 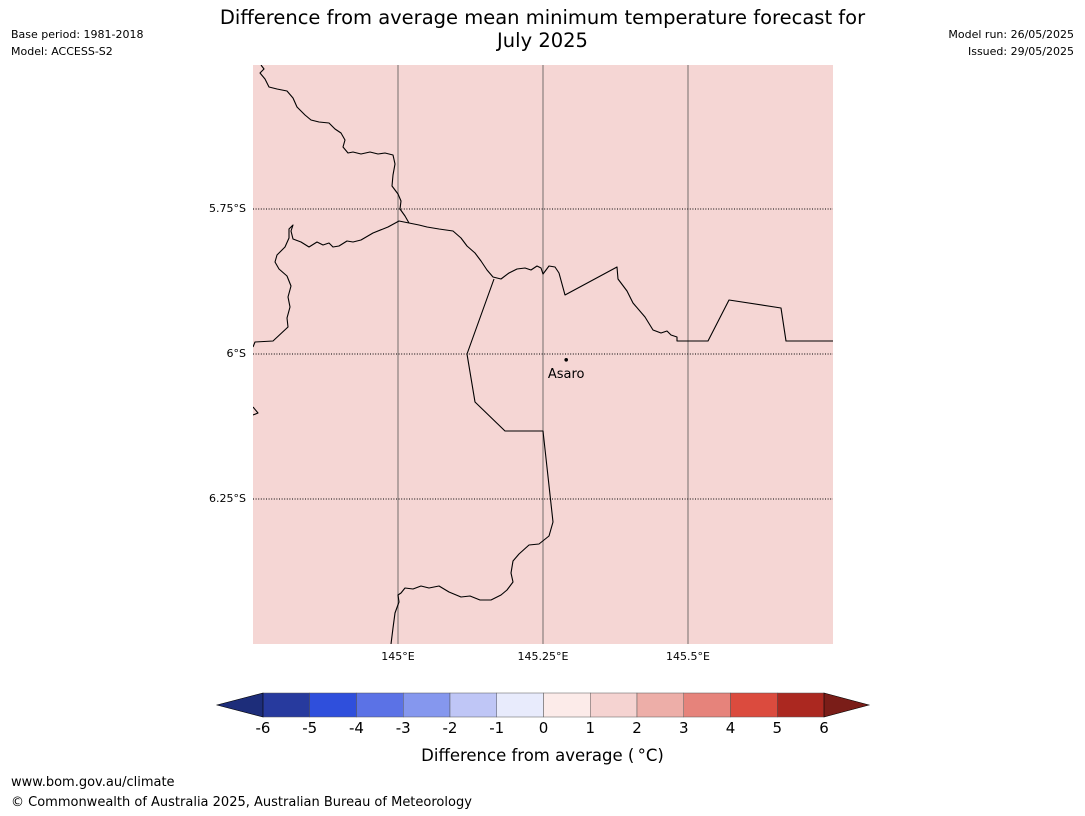 What do you see at coordinates (637, 728) in the screenshot?
I see `colorbar-tick-label: 2` at bounding box center [637, 728].